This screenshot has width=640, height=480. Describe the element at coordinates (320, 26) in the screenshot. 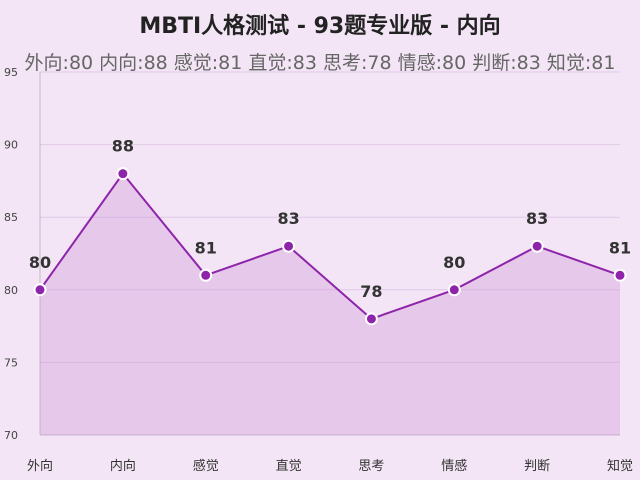

I see `chart-title: MBTI人格测试 - 93题专业版 - 内向` at that location.